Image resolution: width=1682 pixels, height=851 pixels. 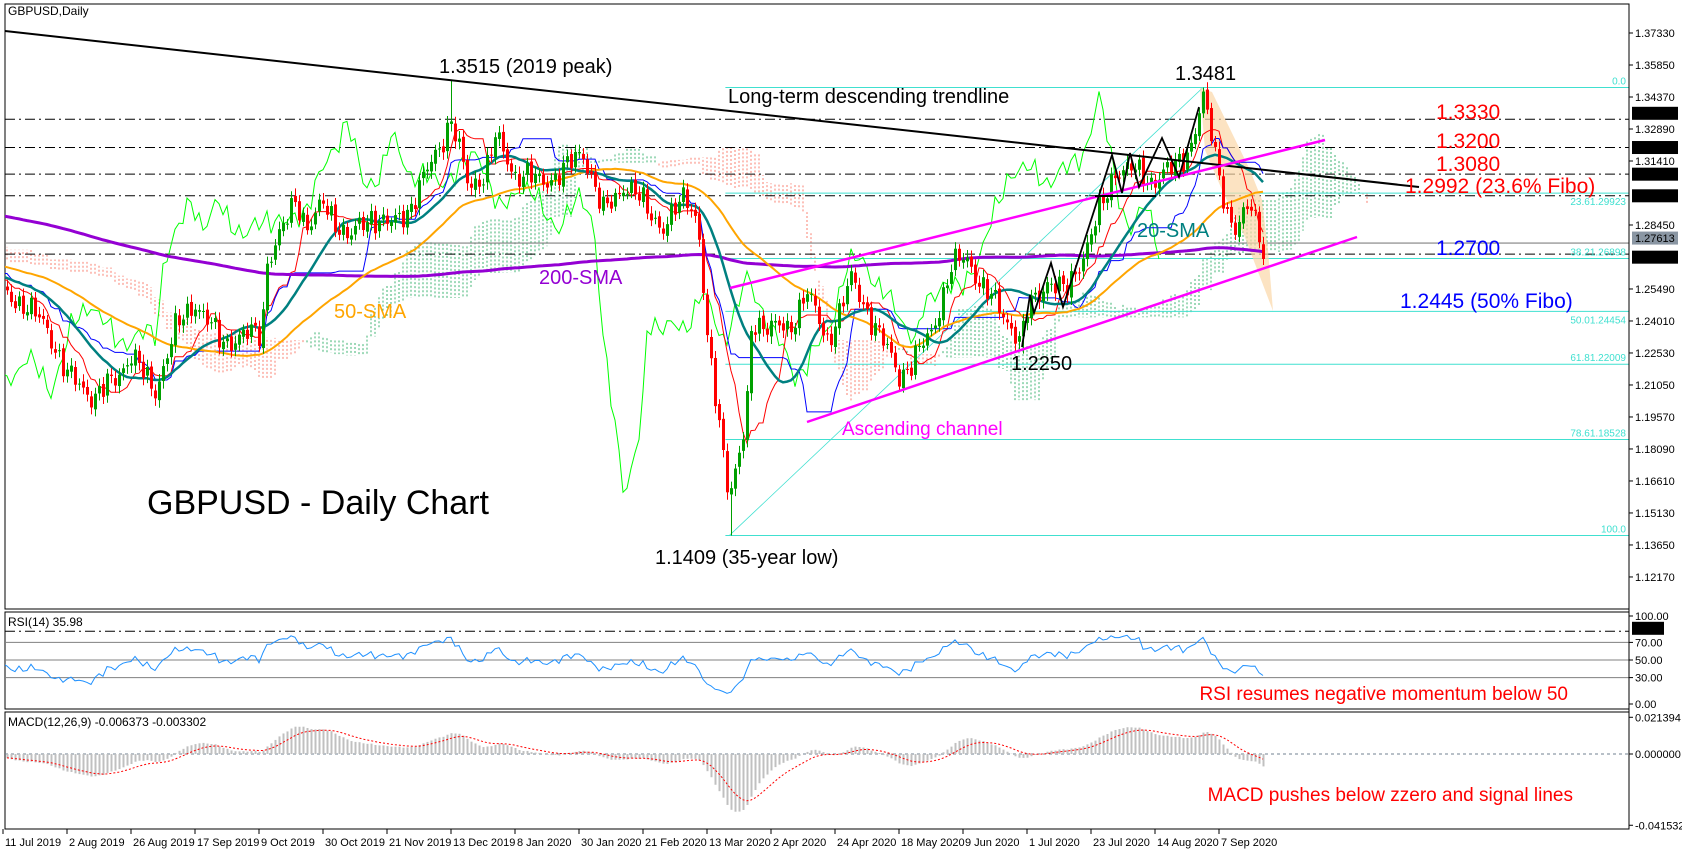 I want to click on price-tick-label: 1.12170, so click(x=1655, y=578).